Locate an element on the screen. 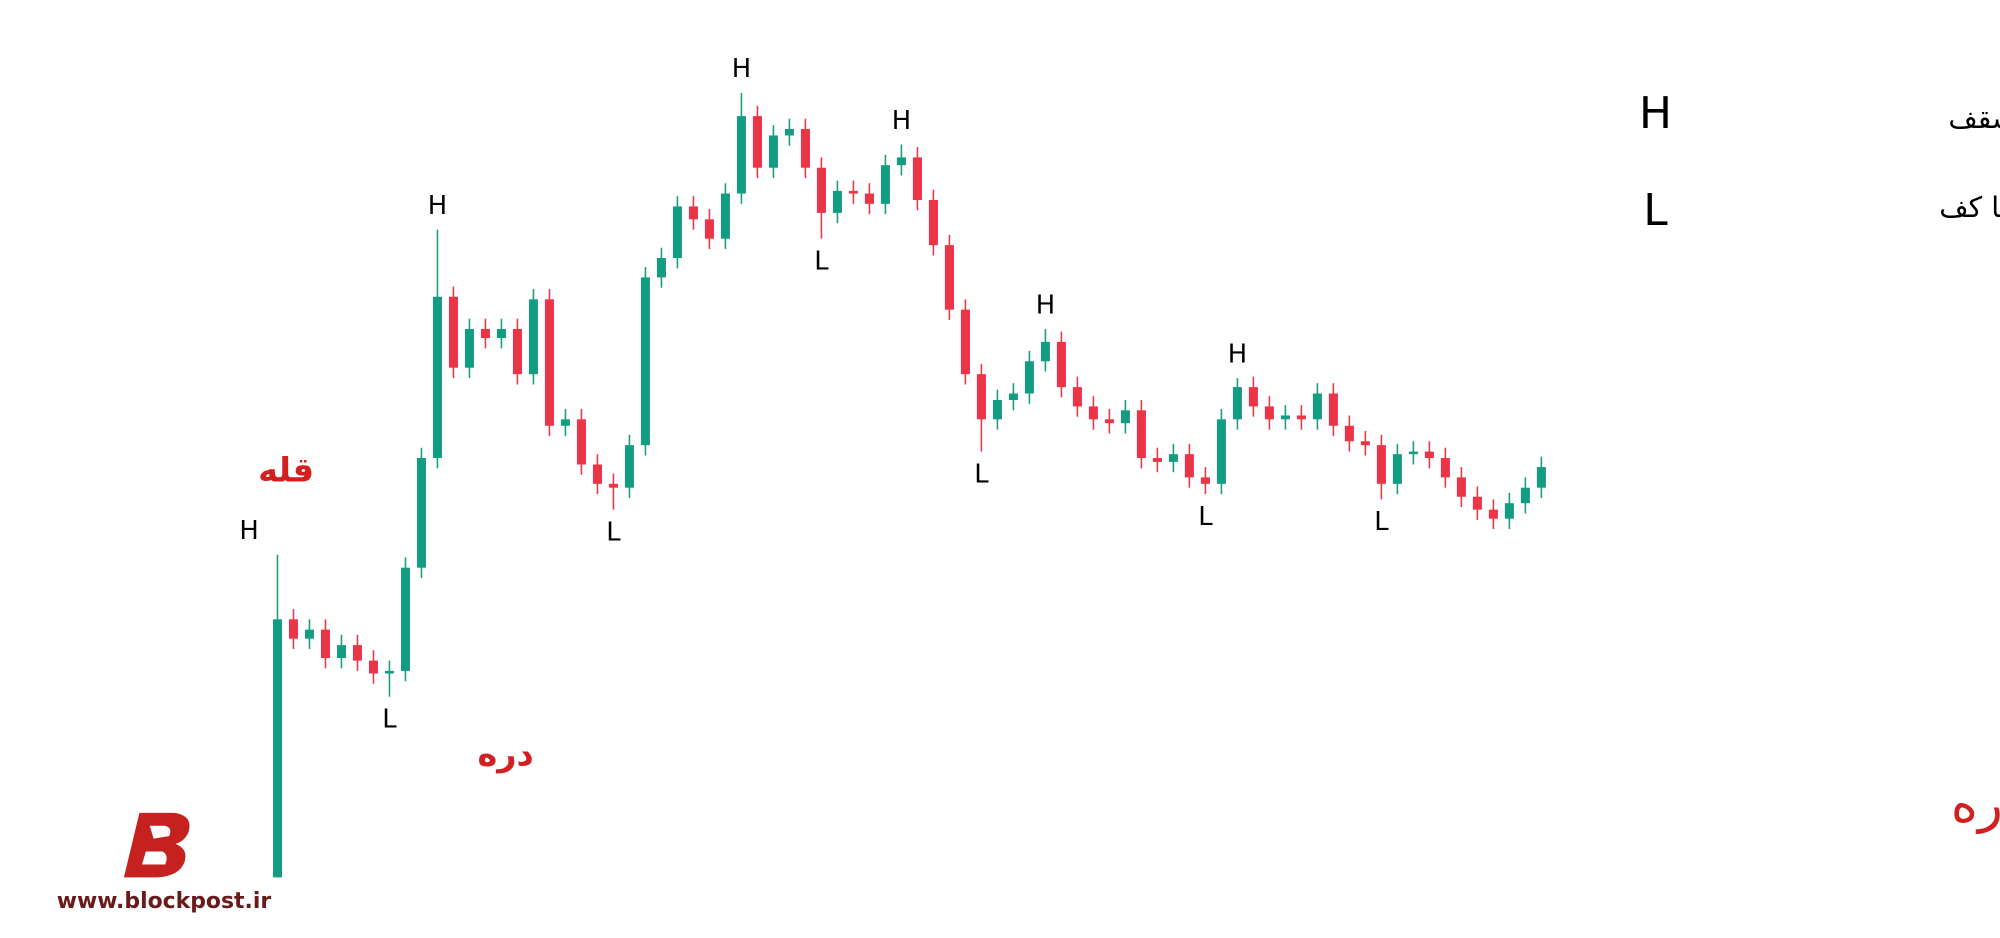  logo is located at coordinates (156, 845).